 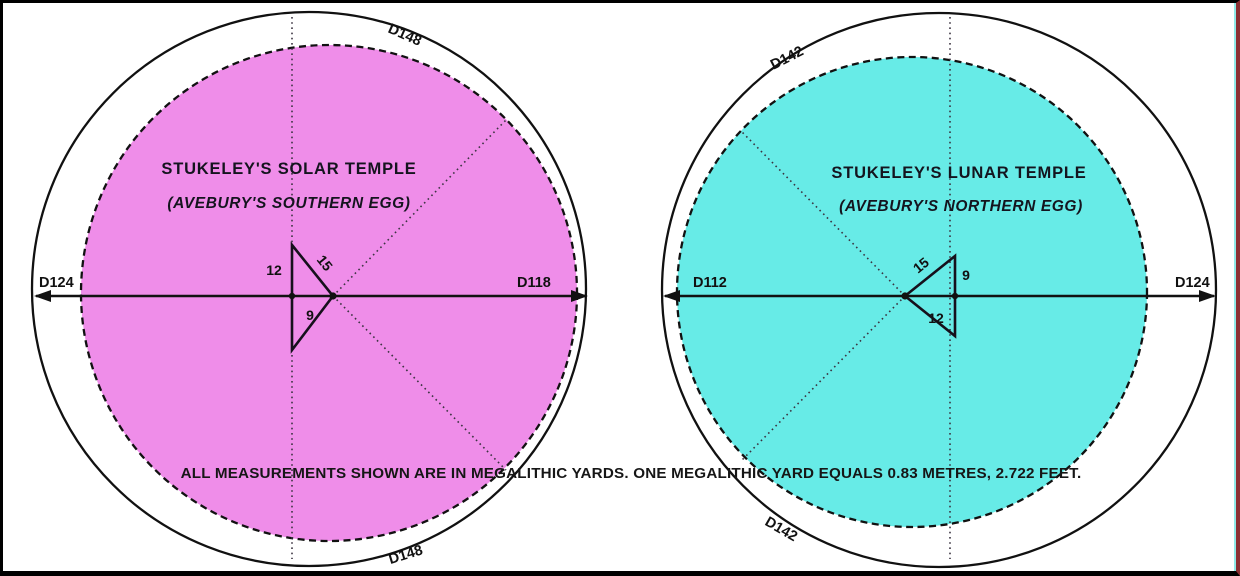 What do you see at coordinates (292, 296) in the screenshot?
I see `solar-center-dot` at bounding box center [292, 296].